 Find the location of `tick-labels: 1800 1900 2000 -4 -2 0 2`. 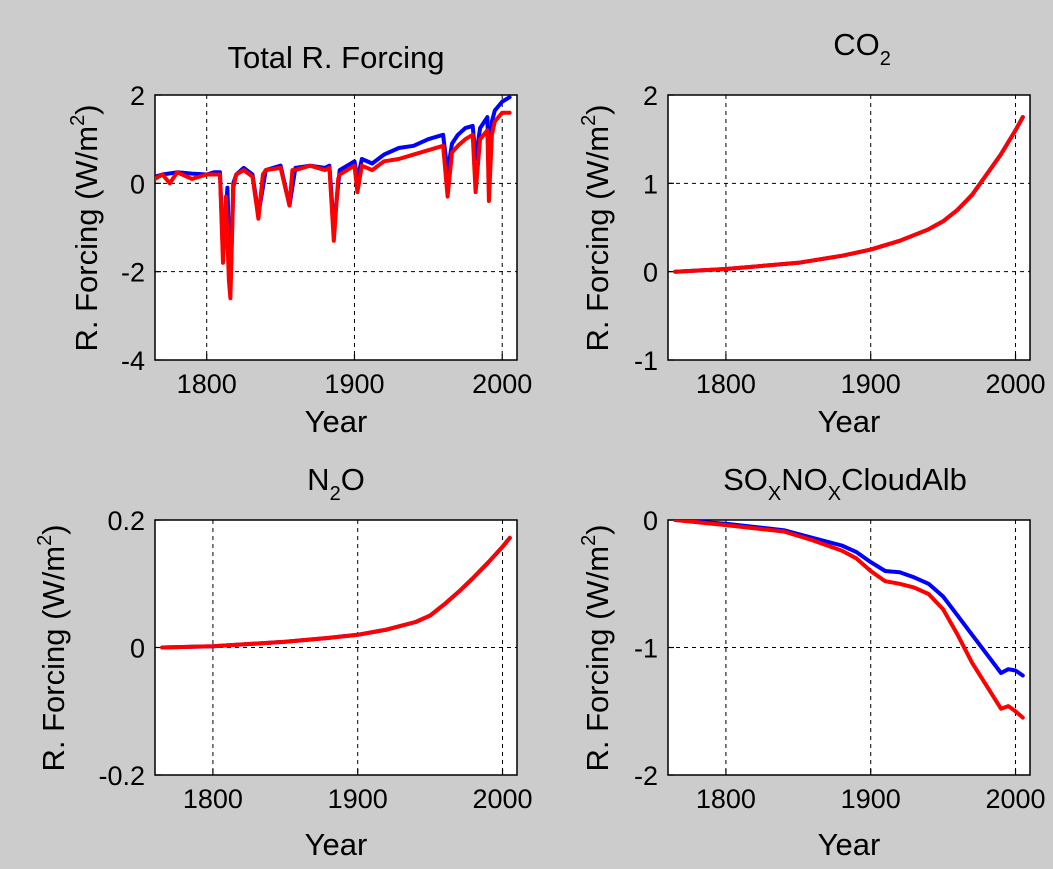

tick-labels: 1800 1900 2000 -4 -2 0 2 is located at coordinates (326, 240).